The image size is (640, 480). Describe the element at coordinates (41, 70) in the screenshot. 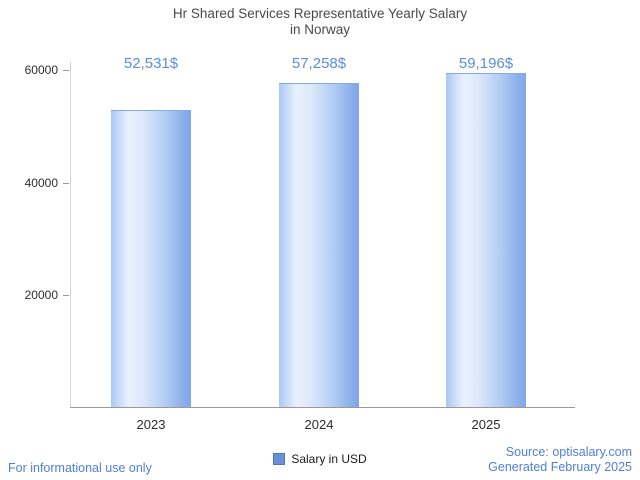

I see `y-axis-tick-label: 60000` at that location.